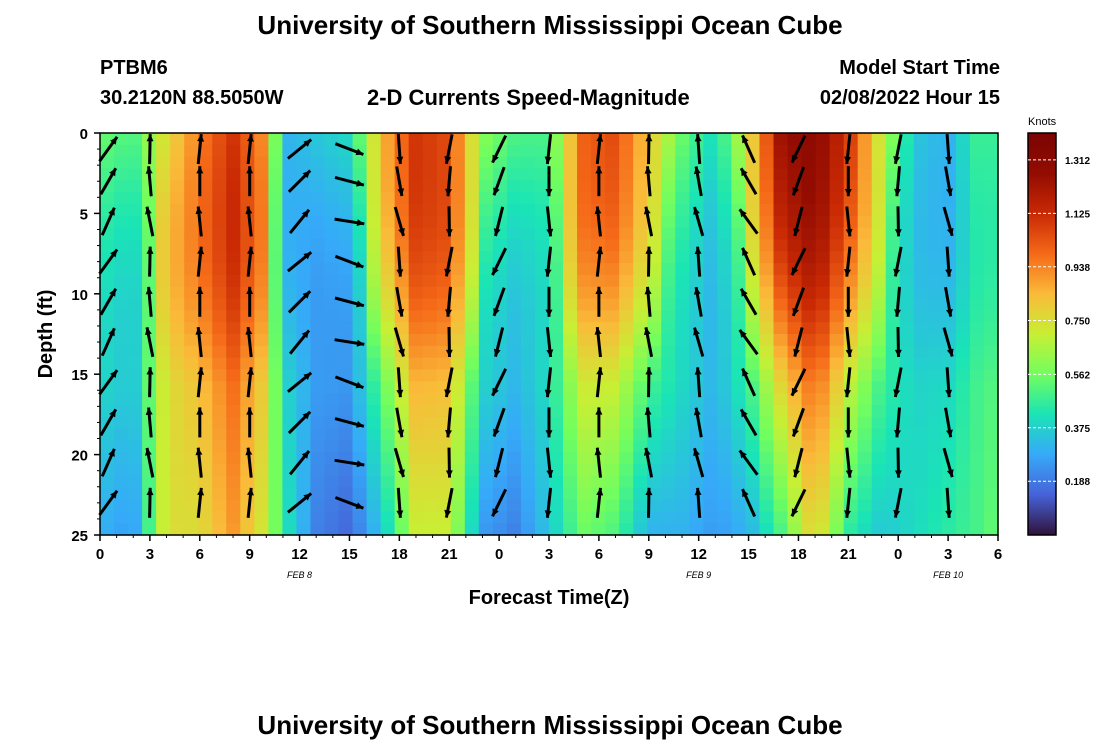 The width and height of the screenshot is (1100, 750). What do you see at coordinates (134, 68) in the screenshot?
I see `station-id: PTBM6` at bounding box center [134, 68].